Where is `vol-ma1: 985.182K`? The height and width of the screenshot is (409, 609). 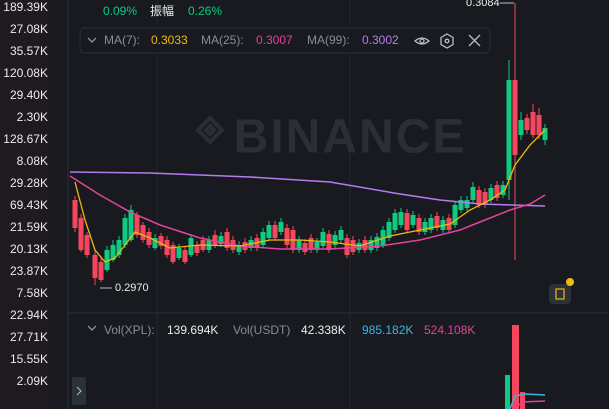
vol-ma1: 985.182K is located at coordinates (387, 330).